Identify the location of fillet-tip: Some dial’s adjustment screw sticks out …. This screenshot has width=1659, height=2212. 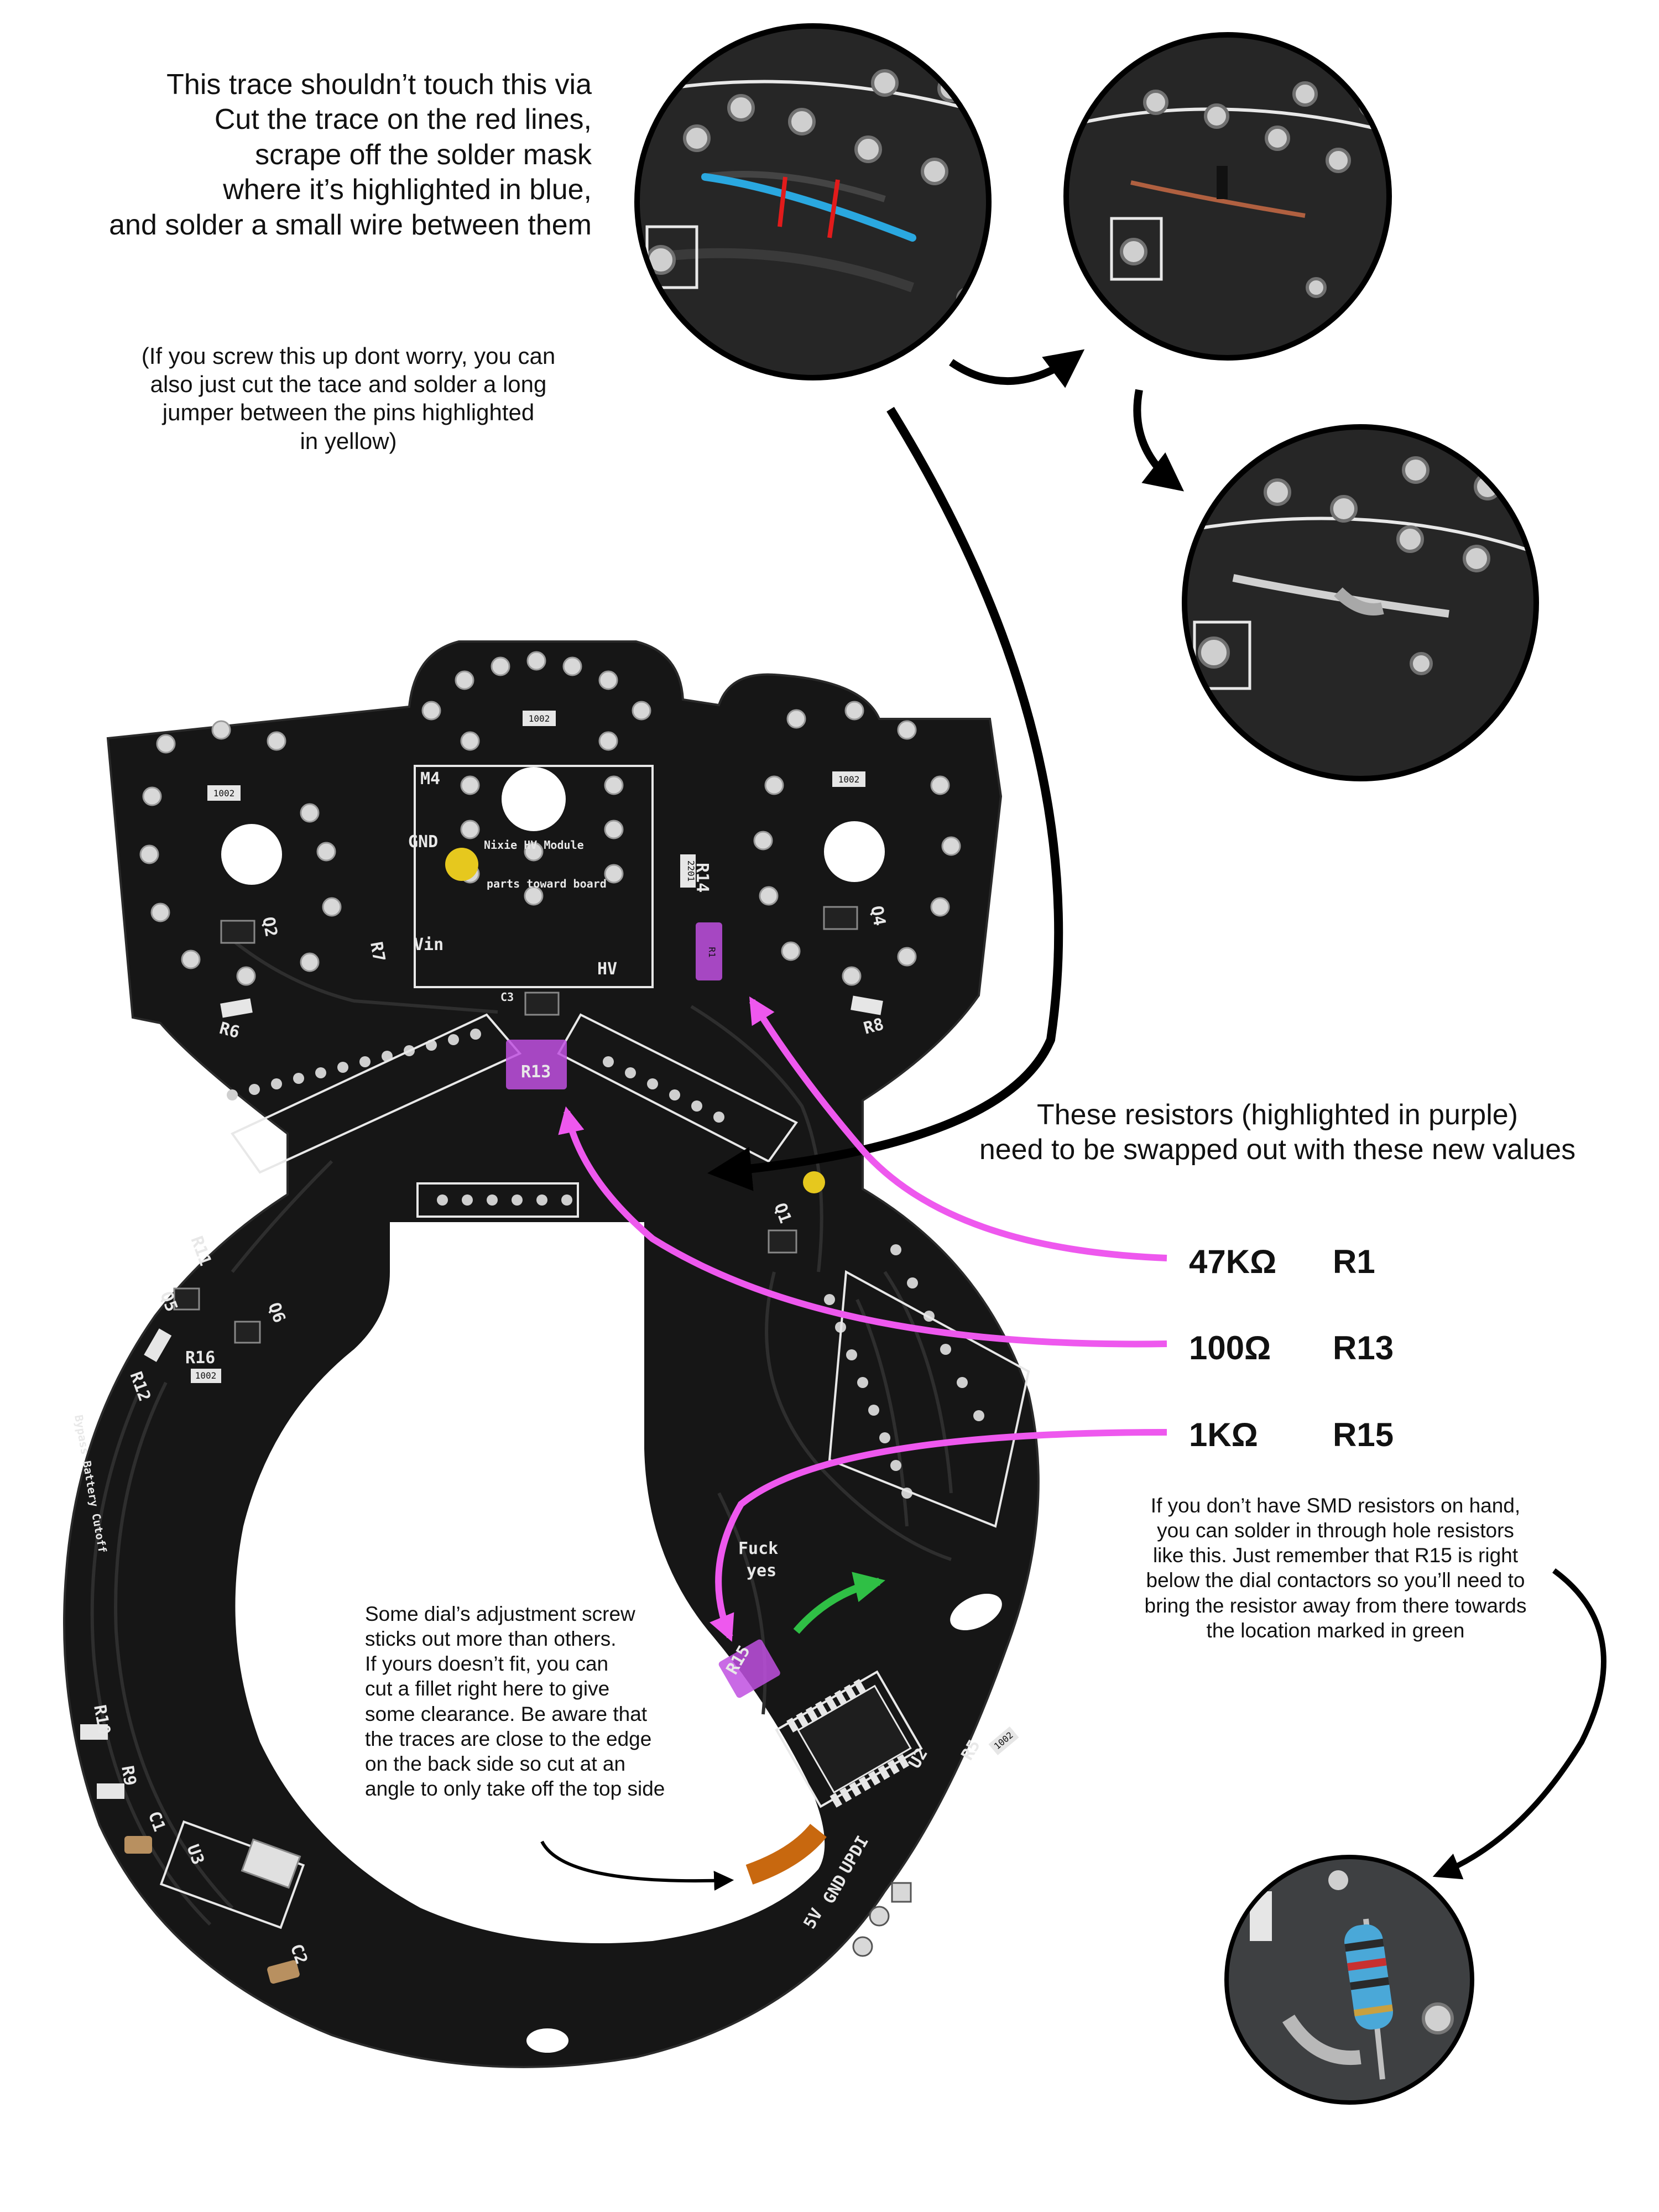
(515, 1702).